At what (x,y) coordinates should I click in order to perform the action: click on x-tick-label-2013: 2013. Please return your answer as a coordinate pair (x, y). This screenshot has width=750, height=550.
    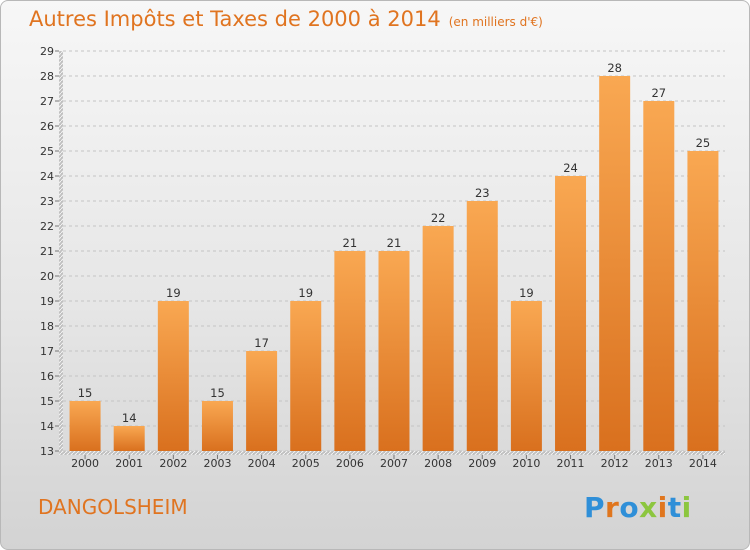
    Looking at the image, I should click on (659, 463).